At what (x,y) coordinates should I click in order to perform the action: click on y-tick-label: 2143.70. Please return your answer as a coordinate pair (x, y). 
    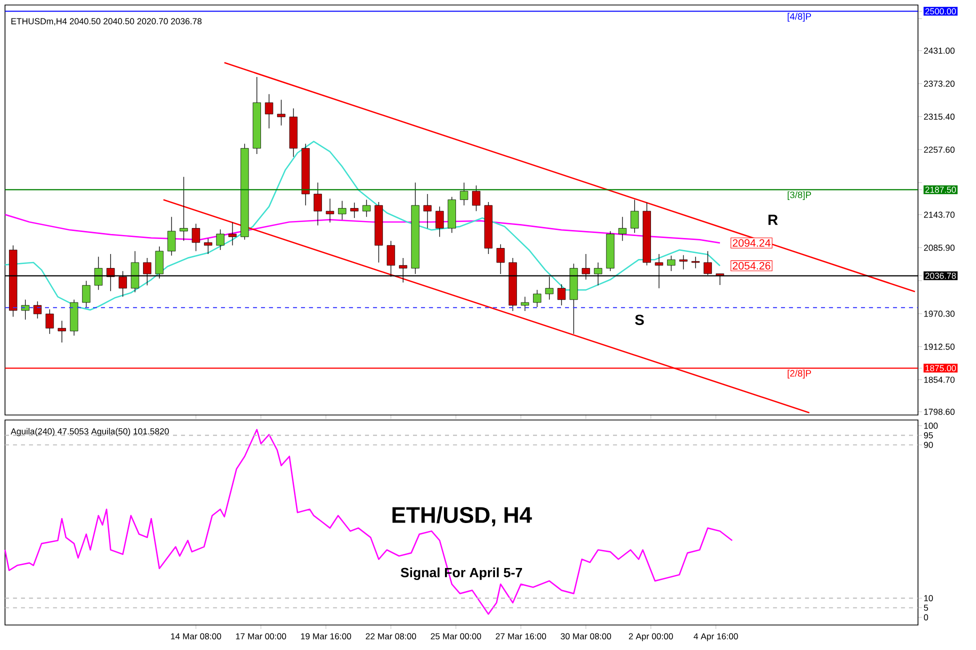
    Looking at the image, I should click on (939, 215).